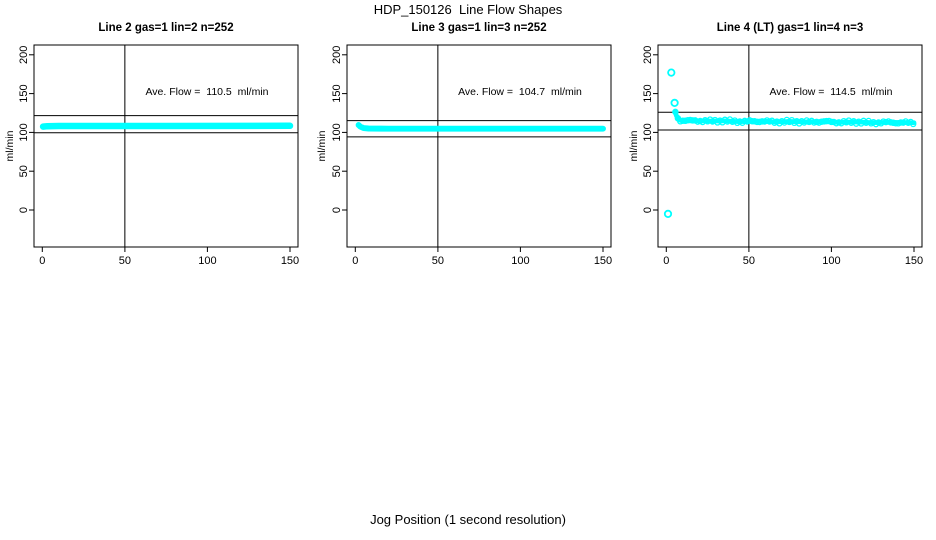 The height and width of the screenshot is (540, 936). What do you see at coordinates (322, 146) in the screenshot?
I see `y-axis-label-line3: ml/min` at bounding box center [322, 146].